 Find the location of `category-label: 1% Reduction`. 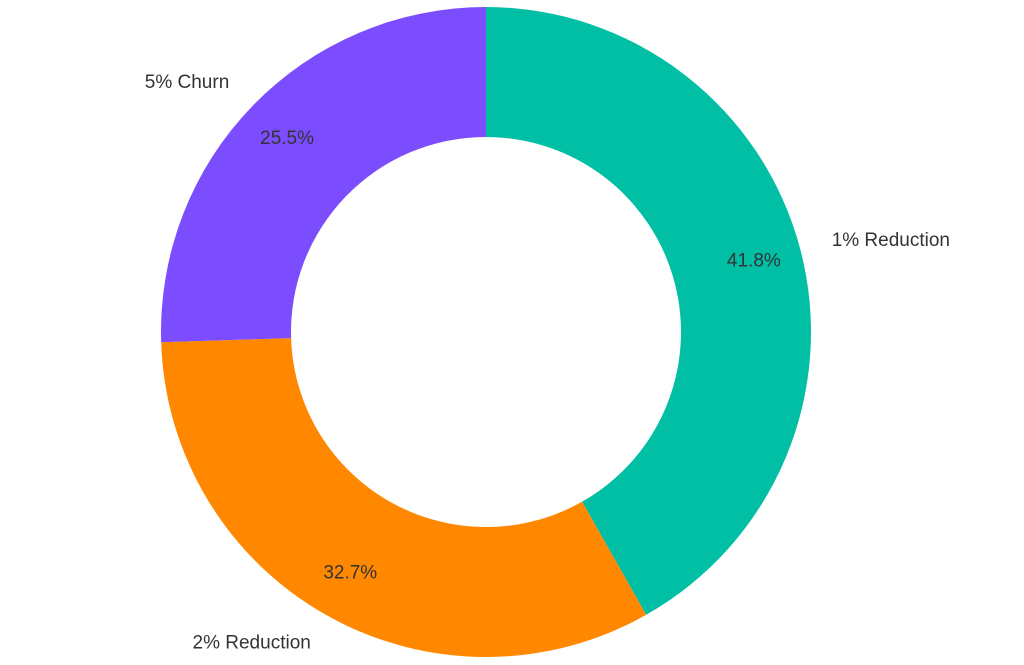

category-label: 1% Reduction is located at coordinates (891, 240).